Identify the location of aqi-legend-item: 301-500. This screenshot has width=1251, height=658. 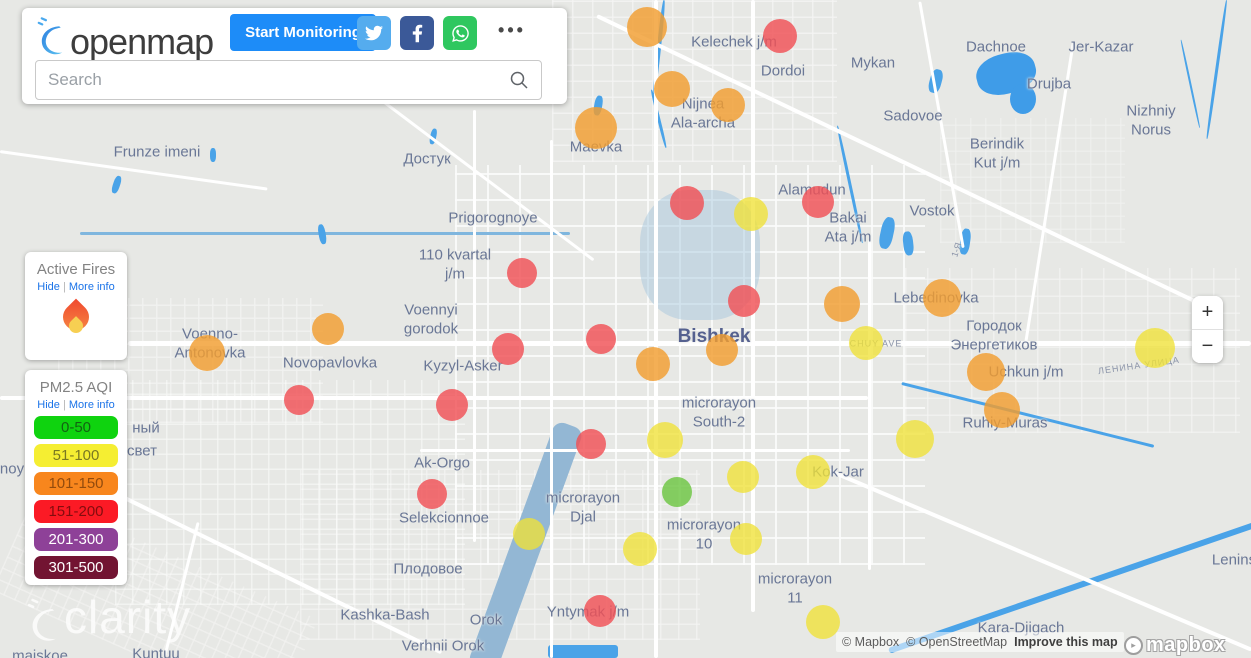
(76, 567).